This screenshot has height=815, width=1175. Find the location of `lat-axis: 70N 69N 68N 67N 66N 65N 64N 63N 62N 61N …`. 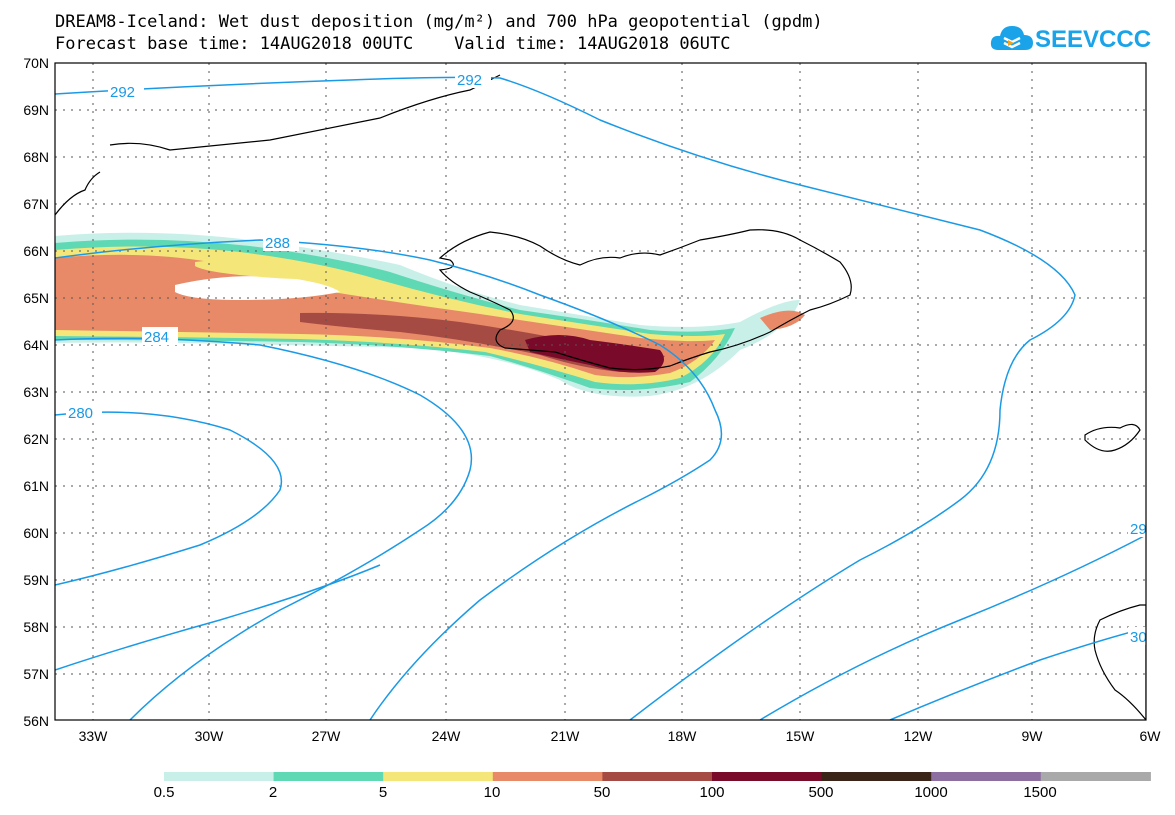

lat-axis: 70N 69N 68N 67N 66N 65N 64N 63N 62N 61N … is located at coordinates (36, 392).